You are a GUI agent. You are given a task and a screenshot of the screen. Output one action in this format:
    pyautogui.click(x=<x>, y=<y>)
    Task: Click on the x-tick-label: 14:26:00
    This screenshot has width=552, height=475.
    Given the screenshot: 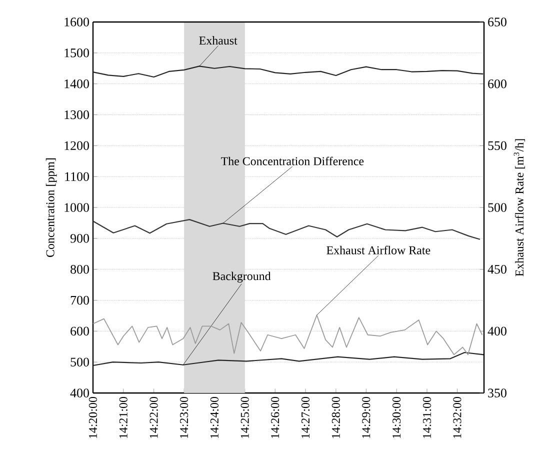 What is the action you would take?
    pyautogui.click(x=275, y=417)
    